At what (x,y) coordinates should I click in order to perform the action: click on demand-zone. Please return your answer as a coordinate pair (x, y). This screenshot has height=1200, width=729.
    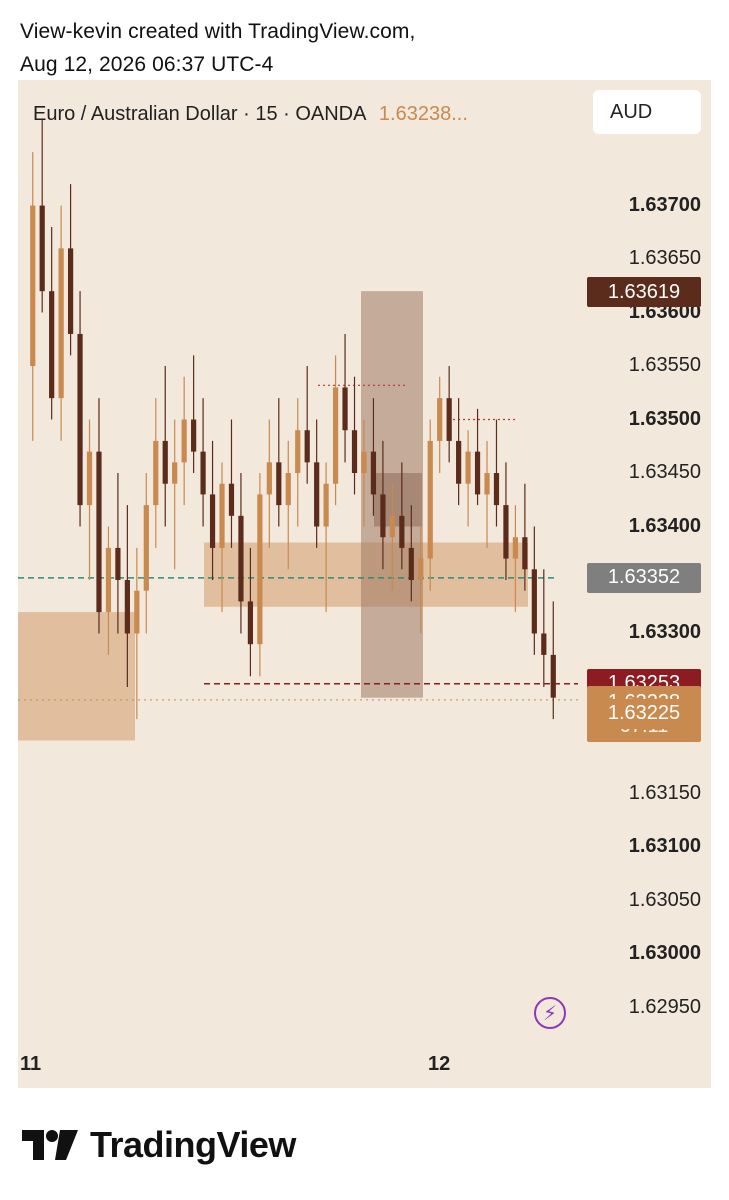
    Looking at the image, I should click on (76, 676).